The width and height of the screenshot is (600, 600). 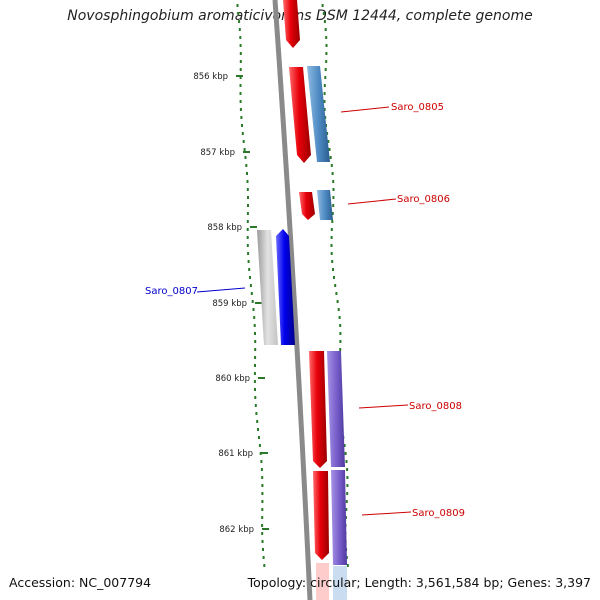 I want to click on axis-tick-label: 861 kbp, so click(x=235, y=454).